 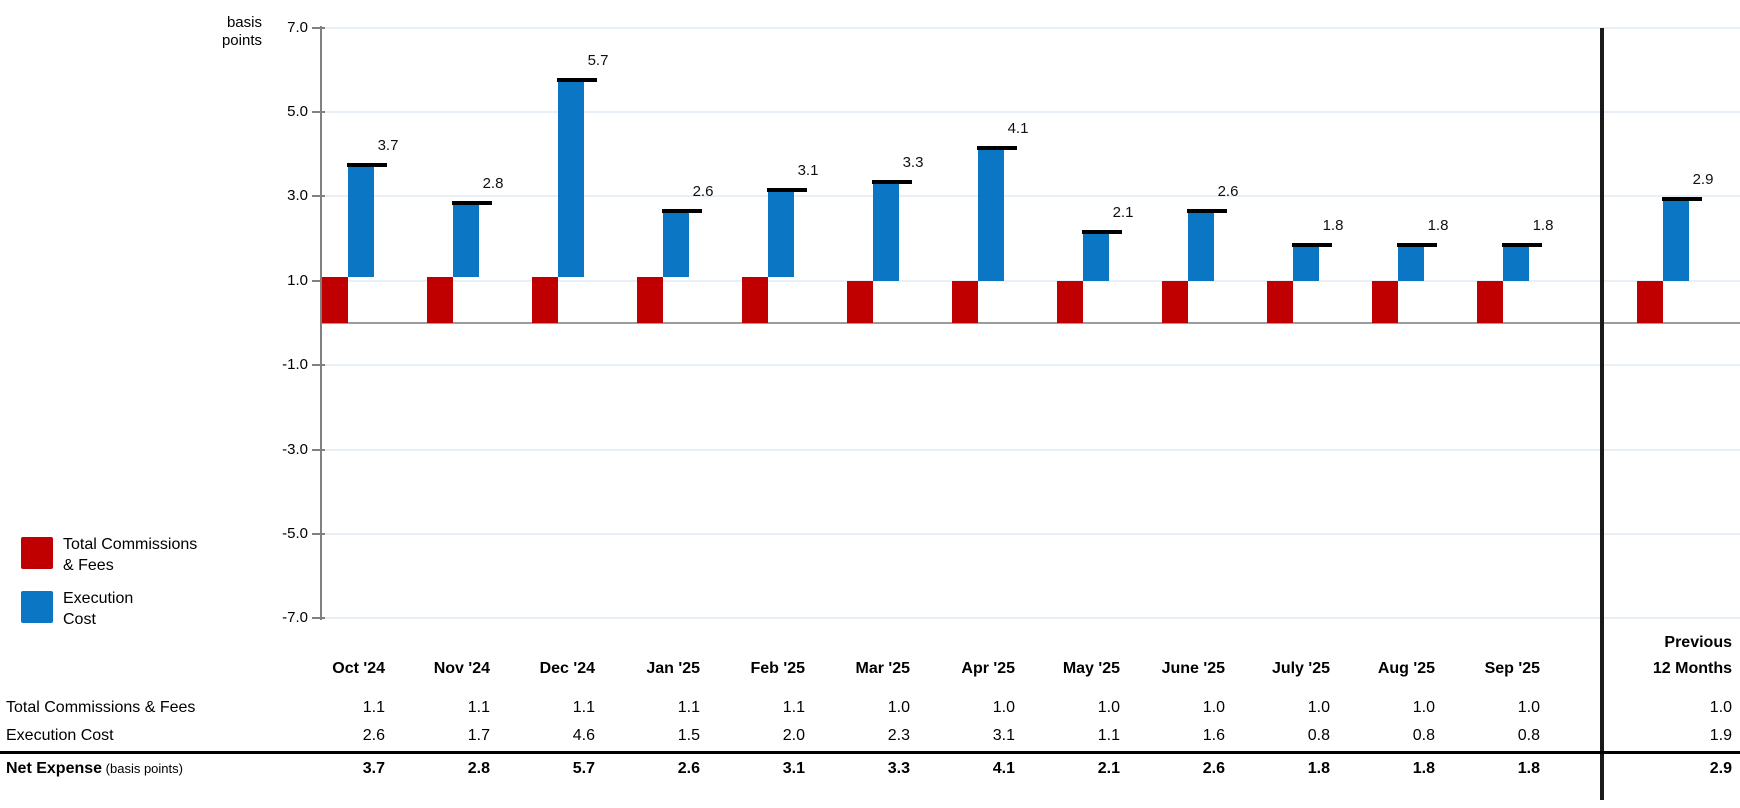 I want to click on bar-value-label: 2.1, so click(x=1123, y=213).